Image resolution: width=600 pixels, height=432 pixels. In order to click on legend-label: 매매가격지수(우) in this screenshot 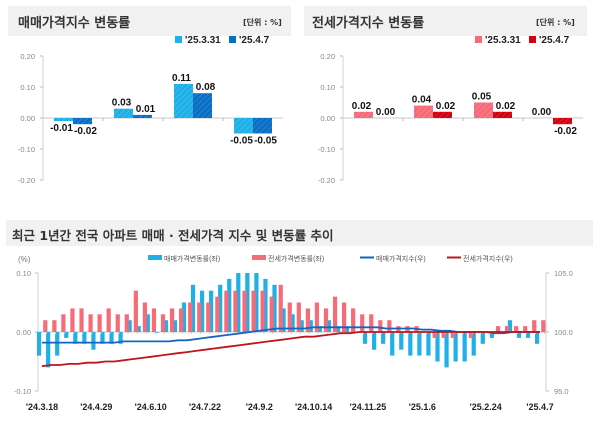, I will do `click(401, 258)`.